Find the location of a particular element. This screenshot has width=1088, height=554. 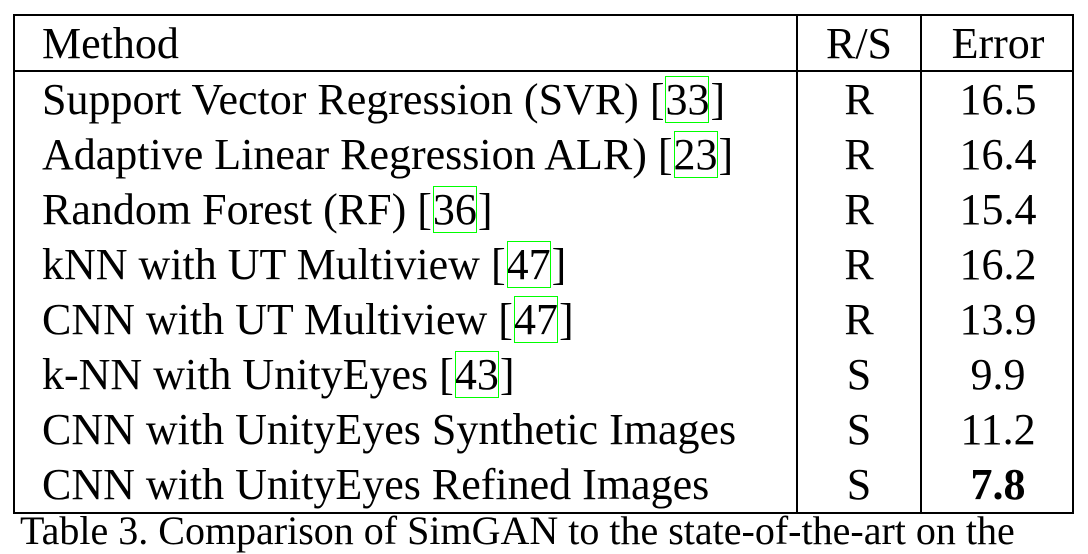

table-row: kNN with UT Multiview [47] R 16.2 is located at coordinates (543, 264).